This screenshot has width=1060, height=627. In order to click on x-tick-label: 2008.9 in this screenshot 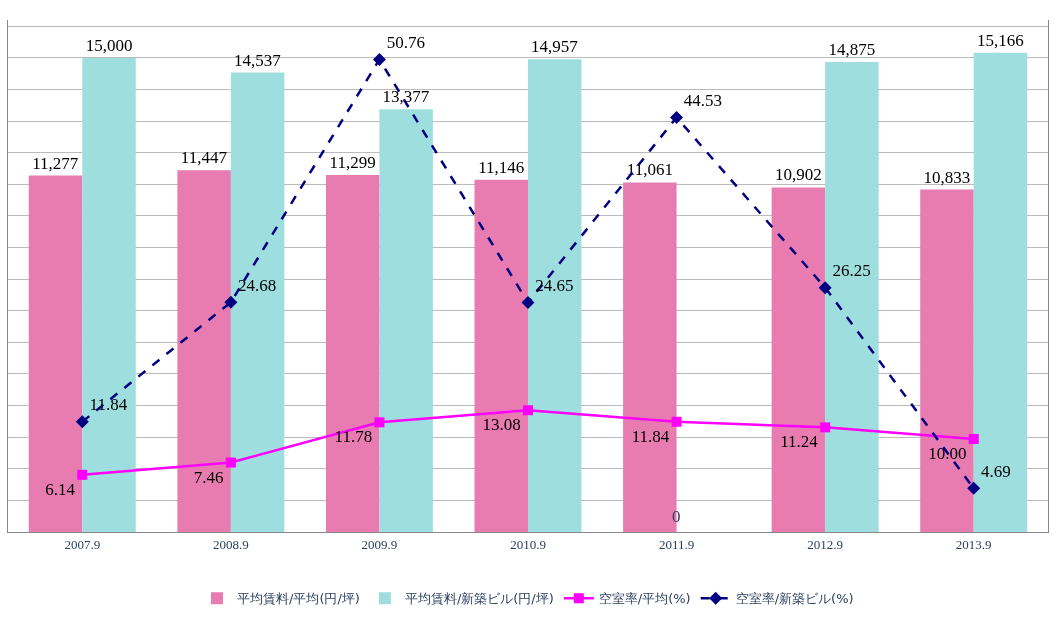, I will do `click(230, 544)`.